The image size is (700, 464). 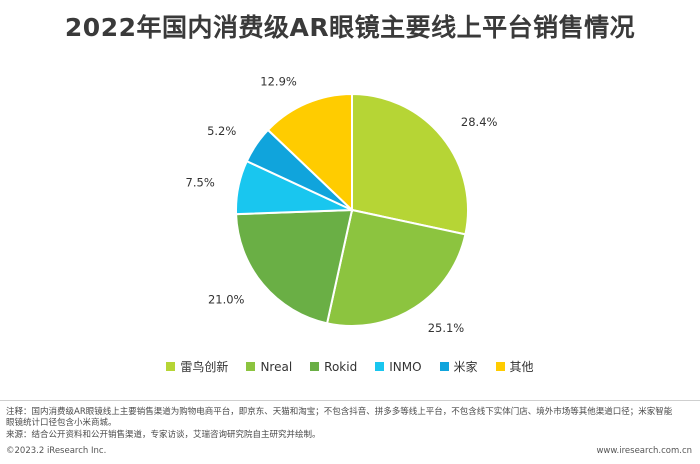 I want to click on legend-label: 其他, so click(x=521, y=367).